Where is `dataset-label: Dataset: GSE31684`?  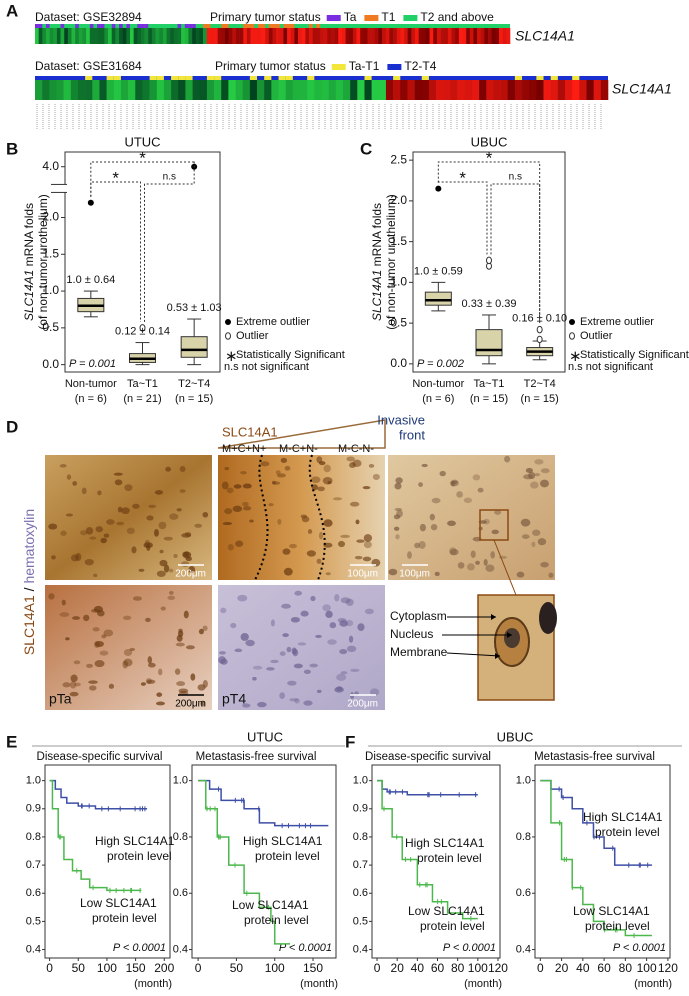 dataset-label: Dataset: GSE31684 is located at coordinates (88, 66).